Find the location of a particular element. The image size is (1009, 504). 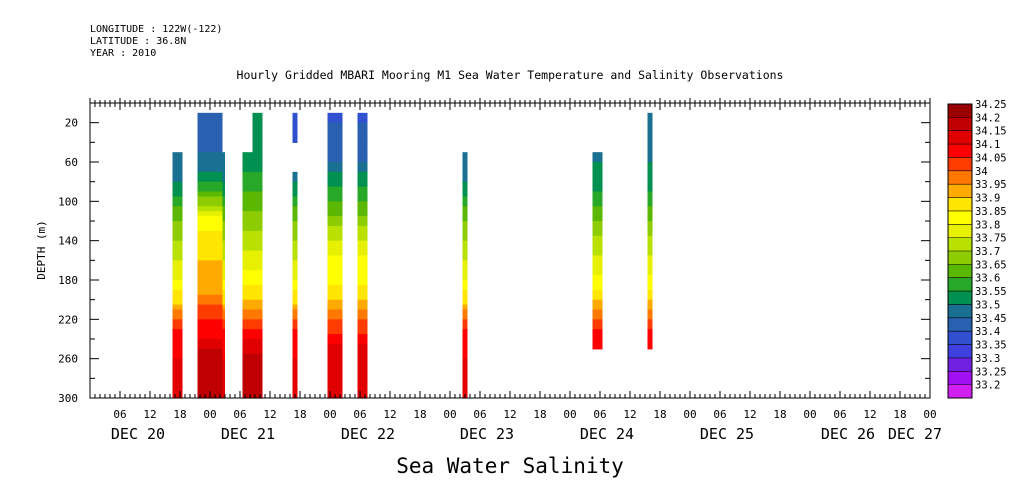

y-tick-label: 140 is located at coordinates (68, 241).